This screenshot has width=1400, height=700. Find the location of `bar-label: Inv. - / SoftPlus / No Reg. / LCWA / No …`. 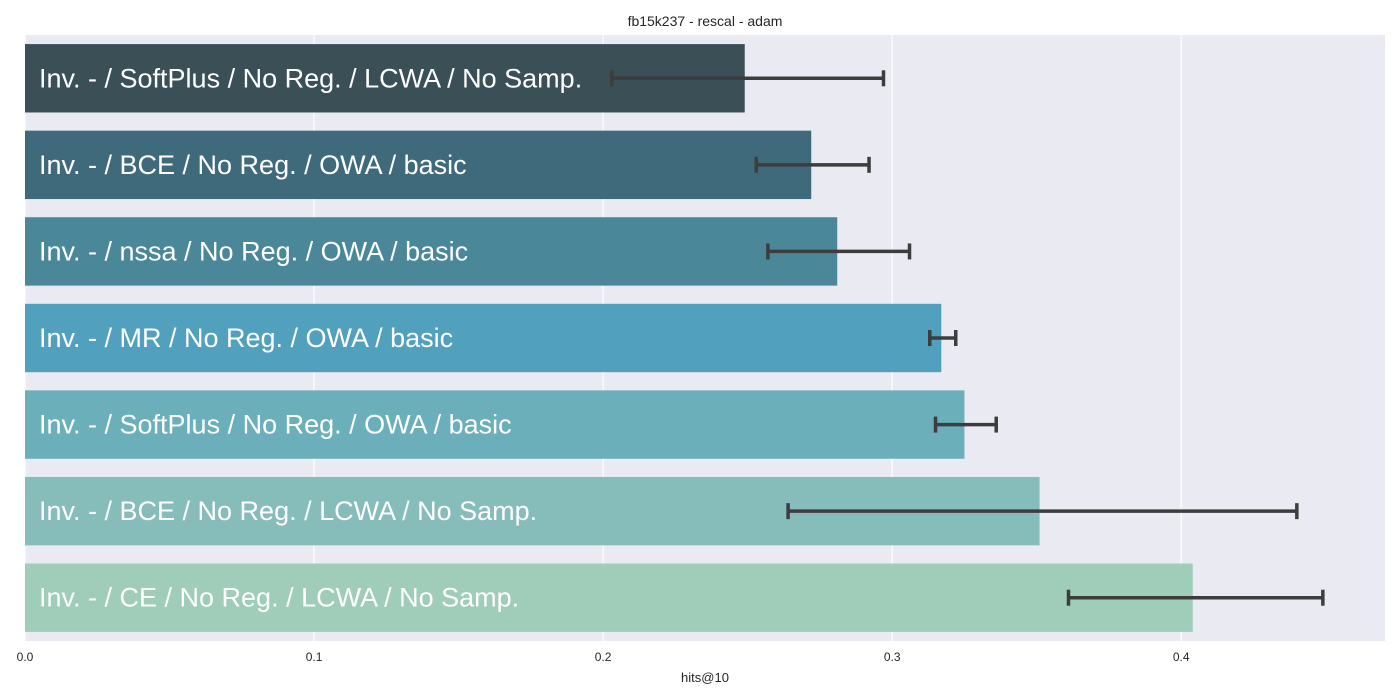

bar-label: Inv. - / SoftPlus / No Reg. / LCWA / No … is located at coordinates (310, 78).